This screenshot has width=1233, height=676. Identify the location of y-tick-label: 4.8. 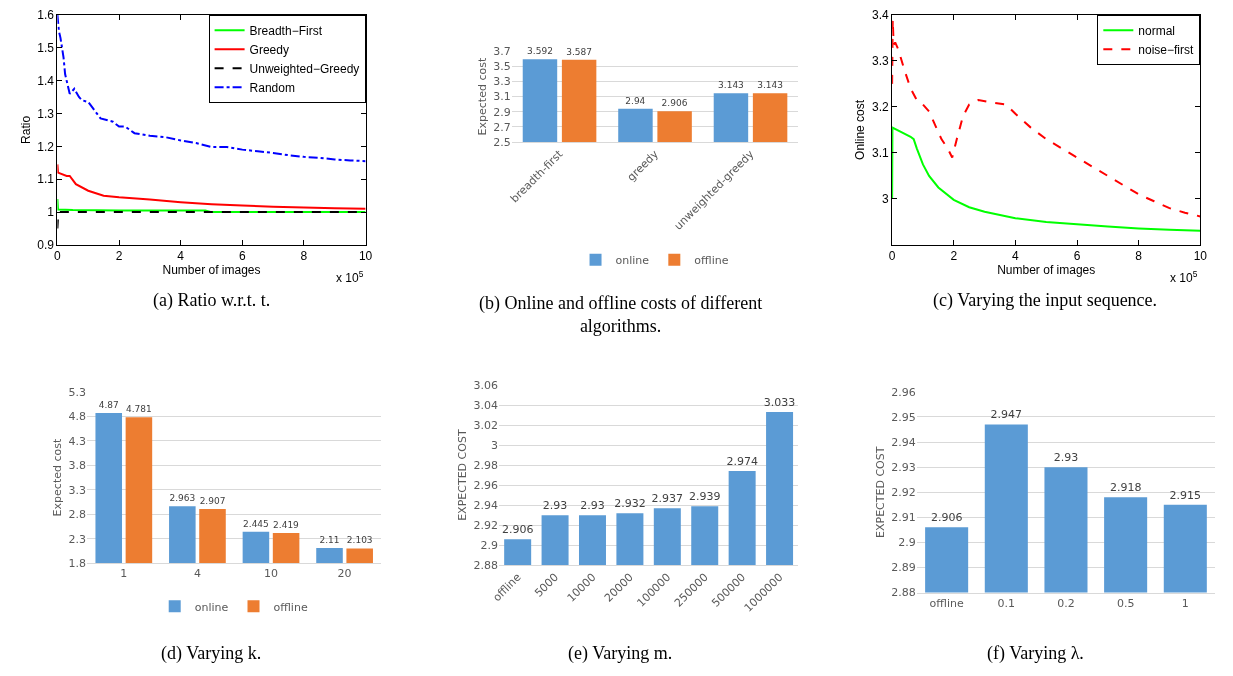
(77, 417).